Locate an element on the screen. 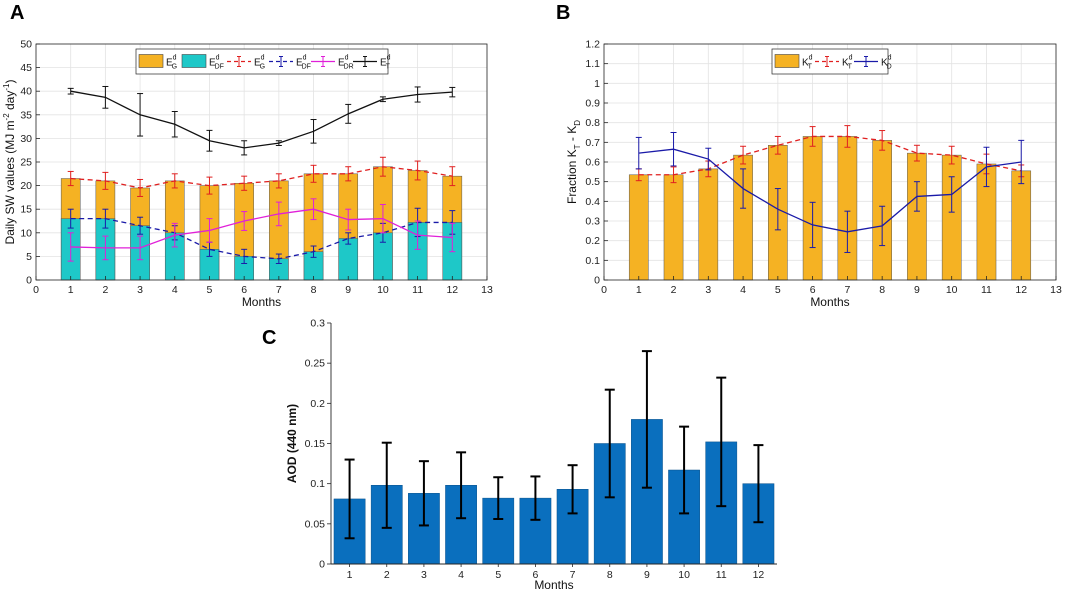 The width and height of the screenshot is (1065, 592). panel-b-xtick-label: 8 is located at coordinates (882, 290).